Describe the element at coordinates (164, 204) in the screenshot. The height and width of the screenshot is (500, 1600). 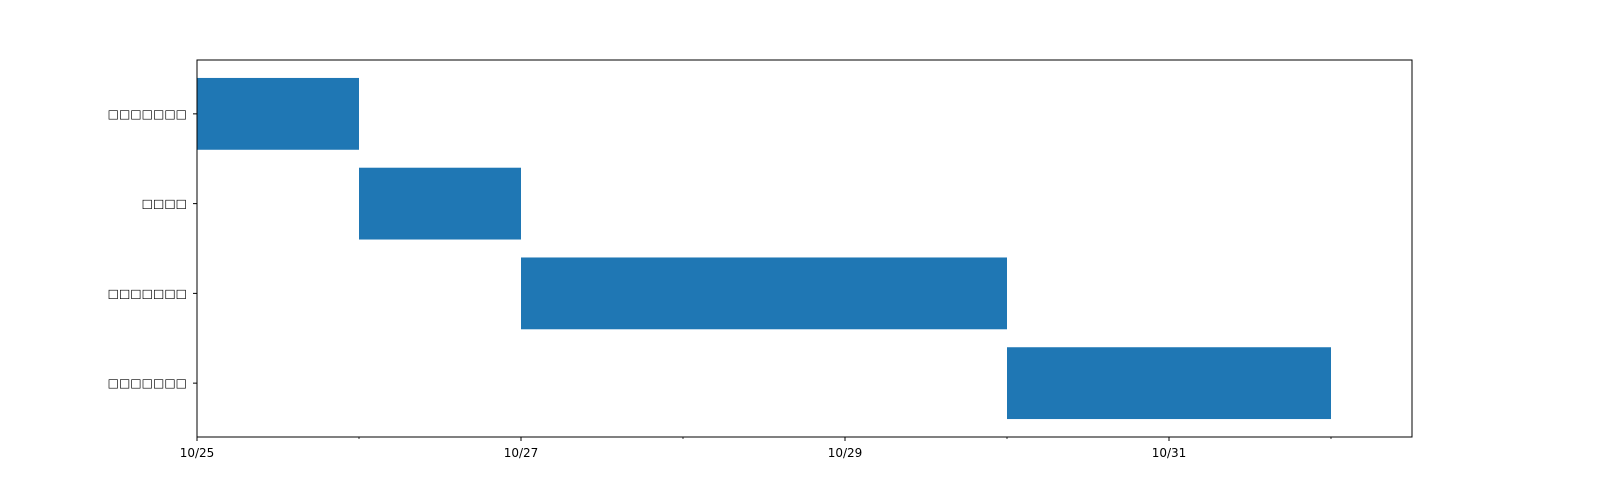
I see `y-tick-label: □□□□` at that location.